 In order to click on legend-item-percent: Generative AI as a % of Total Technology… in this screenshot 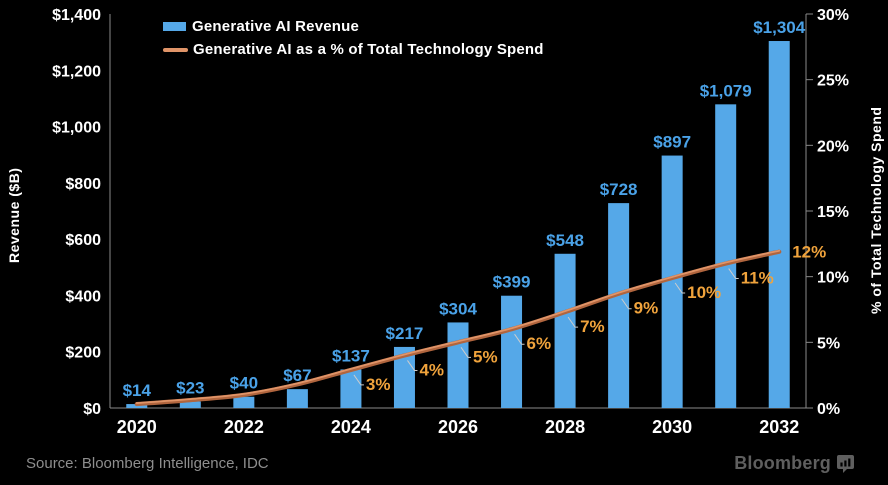, I will do `click(353, 49)`.